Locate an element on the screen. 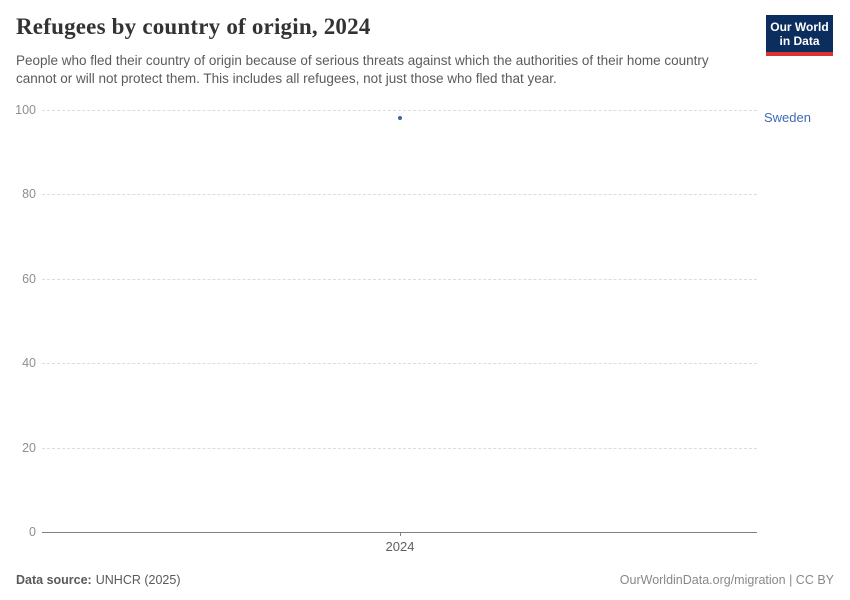 The height and width of the screenshot is (600, 850). owid-logo: Our World in Data is located at coordinates (799, 35).